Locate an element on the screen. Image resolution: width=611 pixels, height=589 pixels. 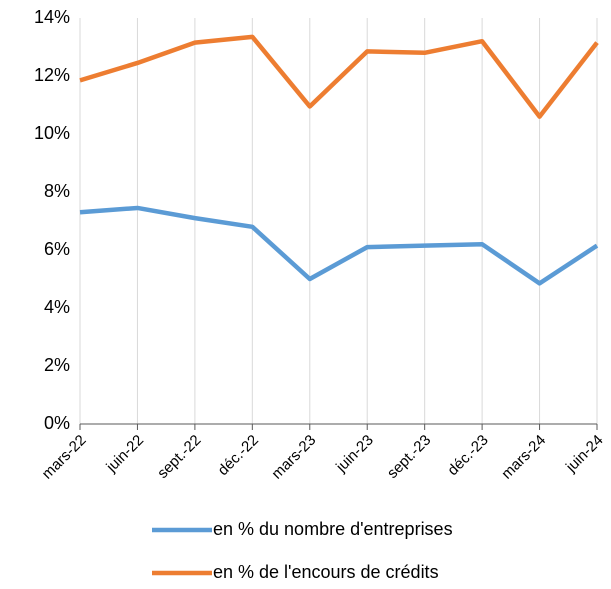
y-tick-label: 0% is located at coordinates (57, 423).